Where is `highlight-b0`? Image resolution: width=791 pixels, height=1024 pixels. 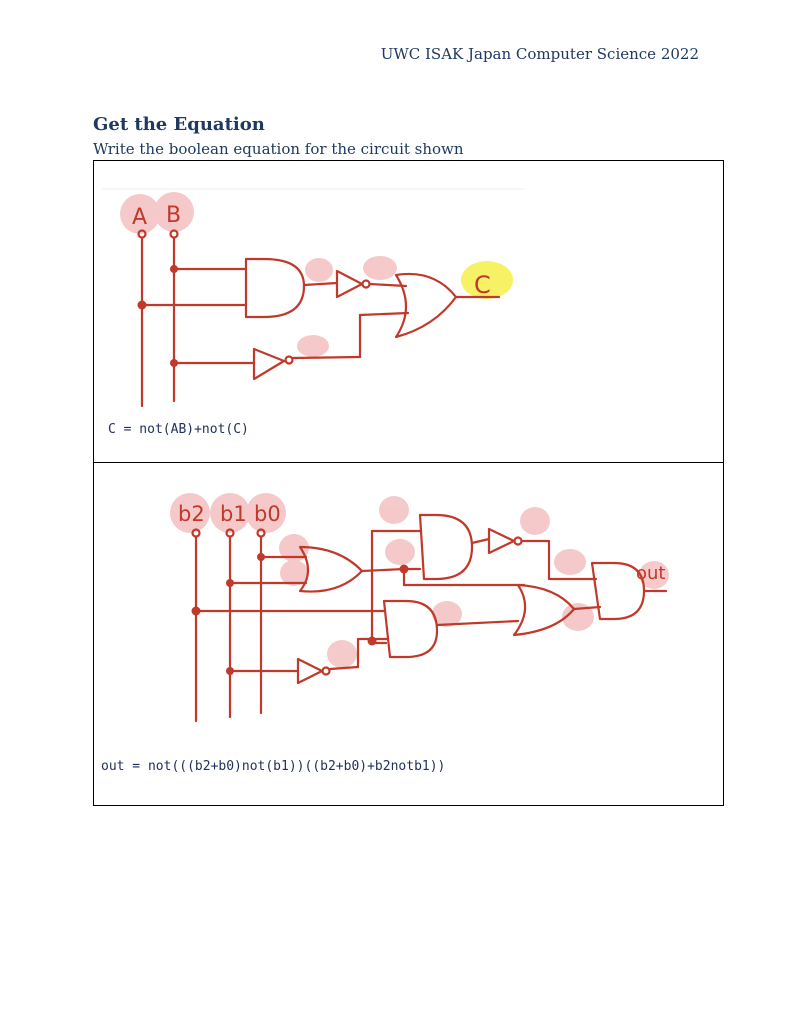 highlight-b0 is located at coordinates (266, 513).